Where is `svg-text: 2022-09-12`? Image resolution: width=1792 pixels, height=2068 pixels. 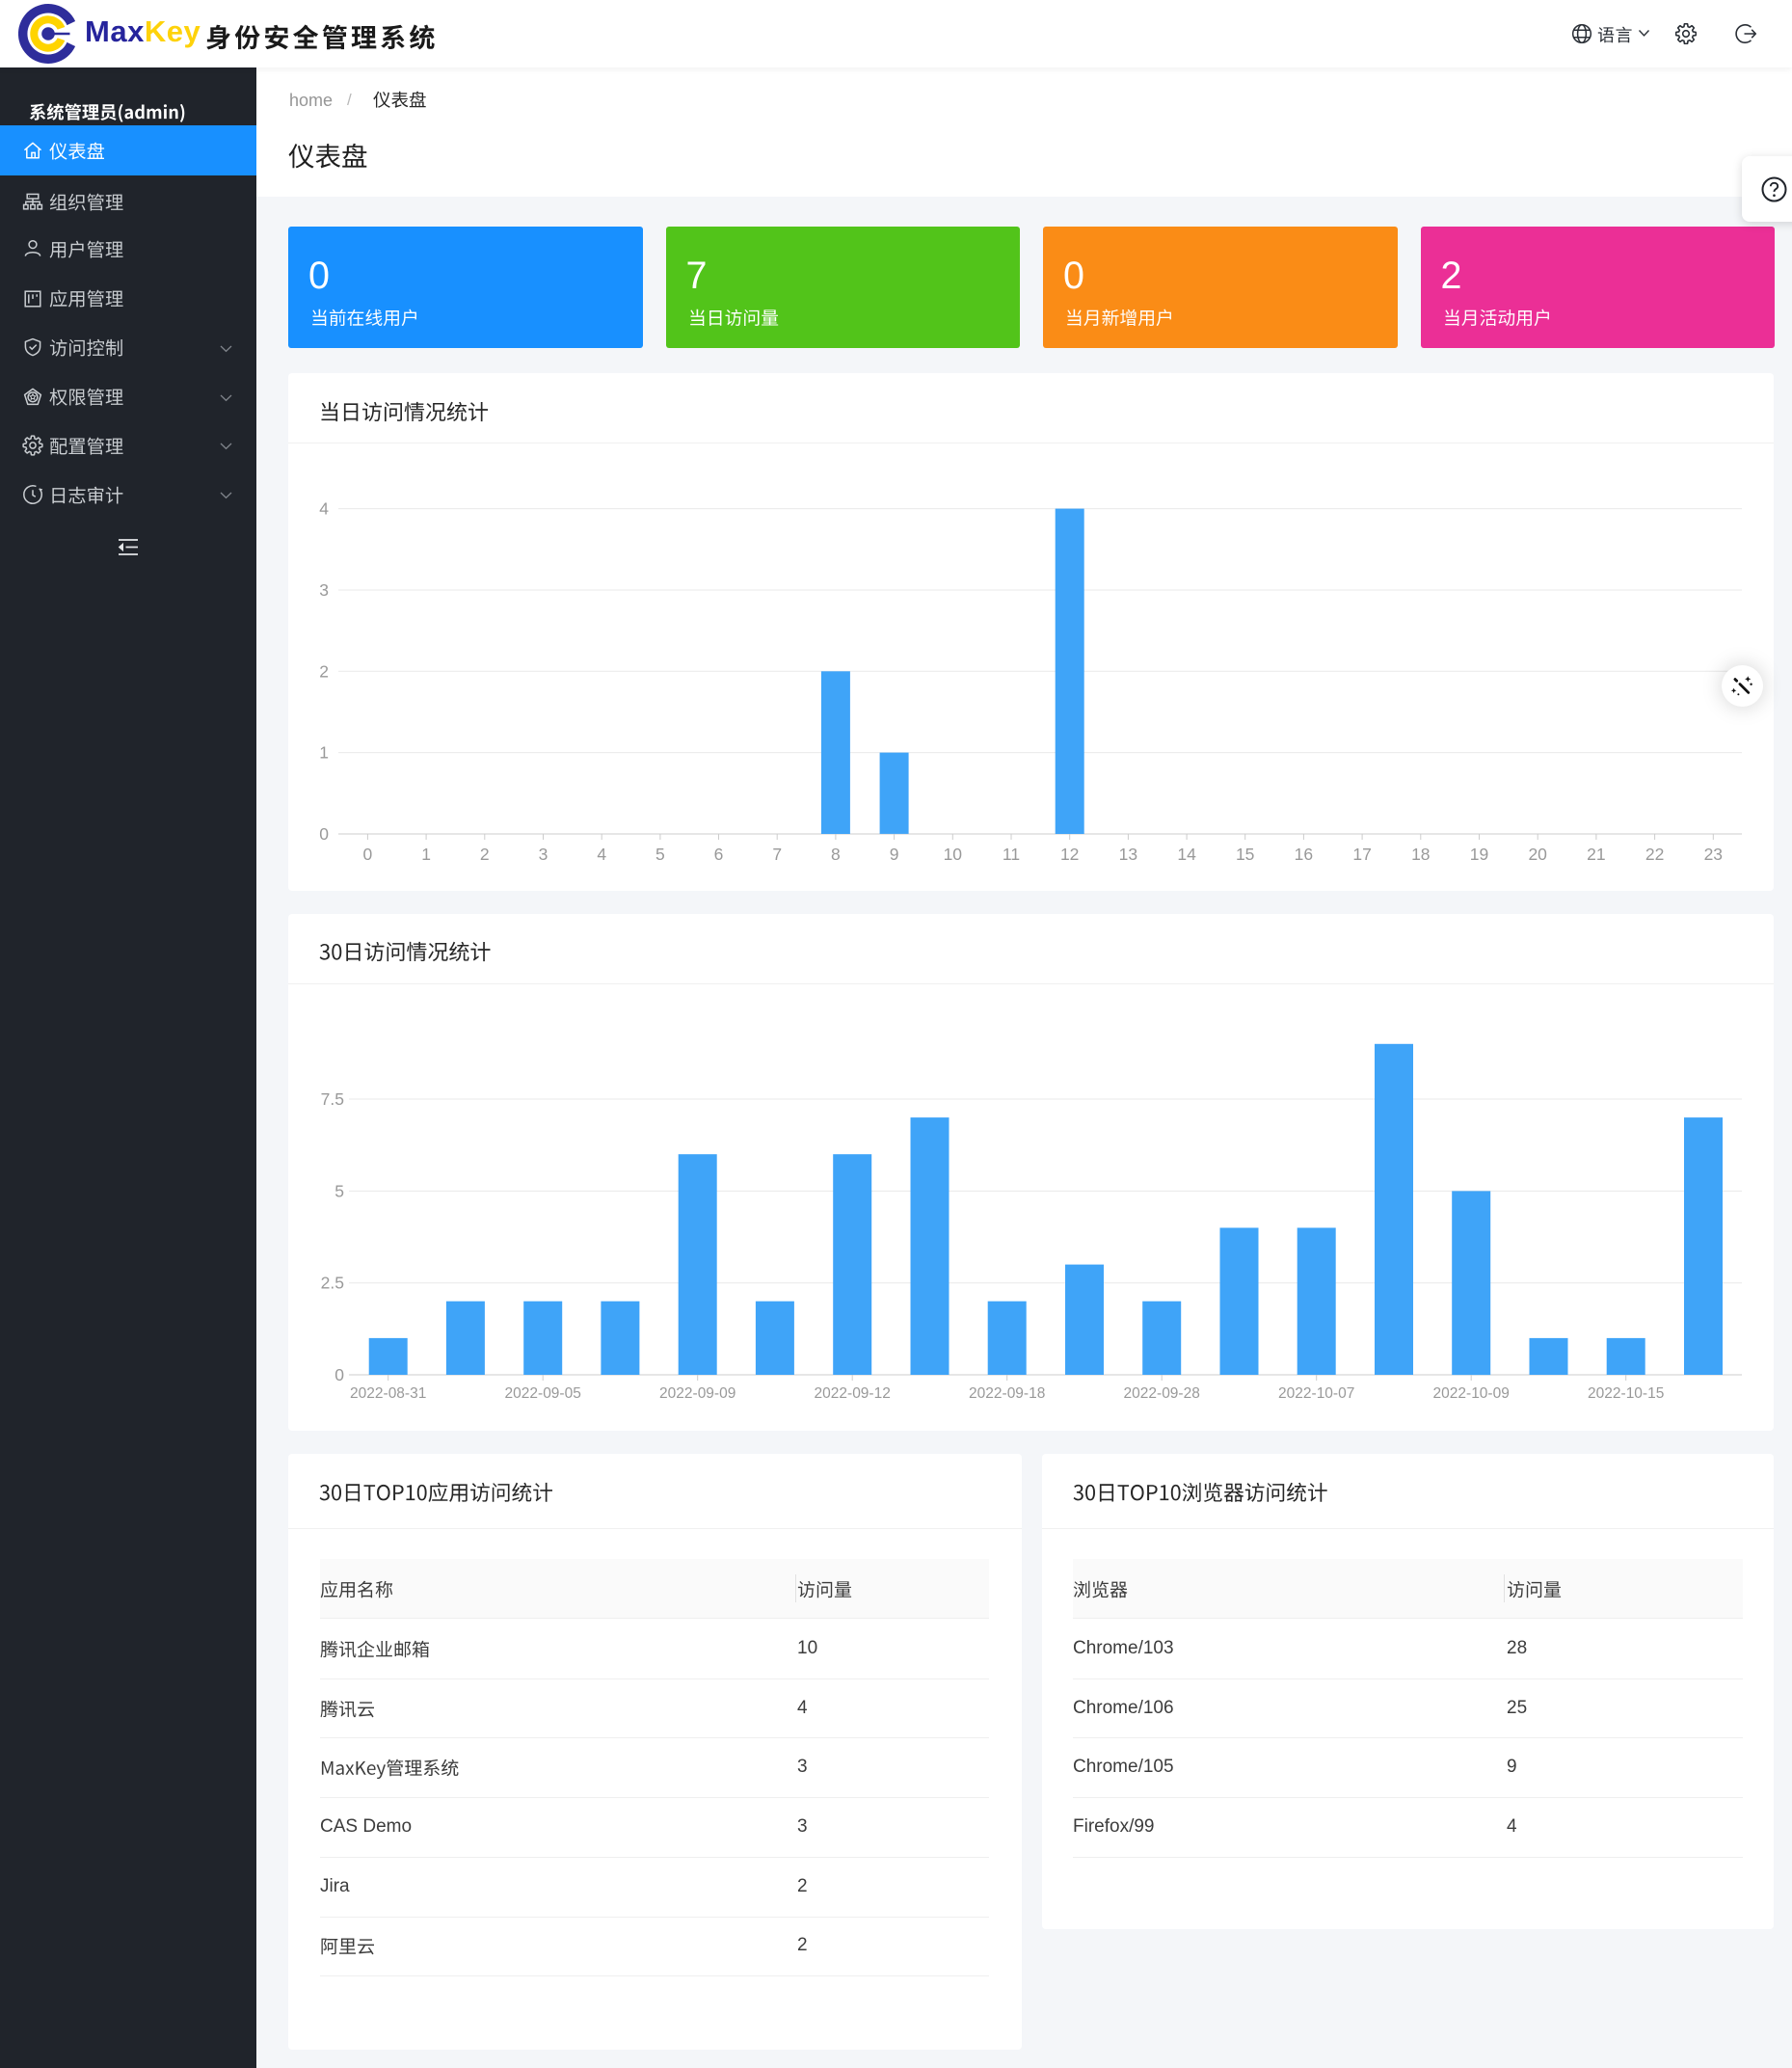 svg-text: 2022-09-12 is located at coordinates (853, 1393).